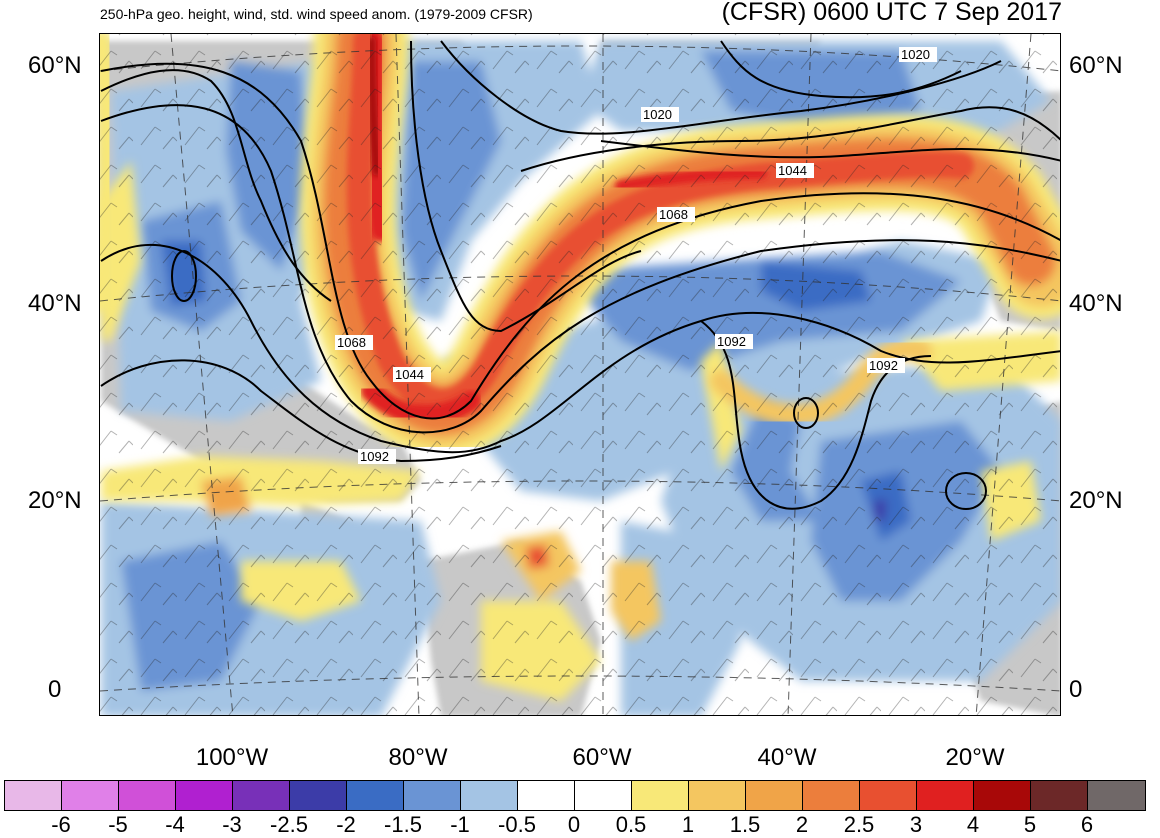 This screenshot has width=1160, height=838. Describe the element at coordinates (657, 114) in the screenshot. I see `contour-label-1020a: 1020` at that location.